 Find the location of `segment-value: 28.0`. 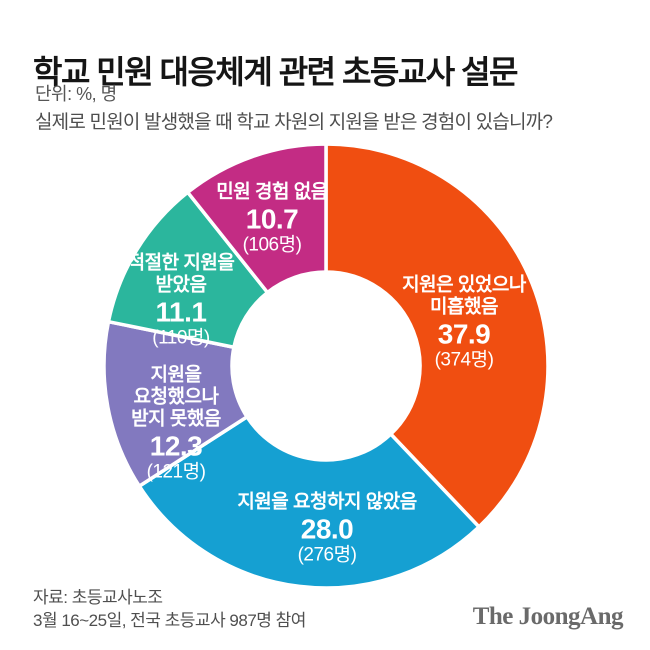

segment-value: 28.0 is located at coordinates (327, 529).